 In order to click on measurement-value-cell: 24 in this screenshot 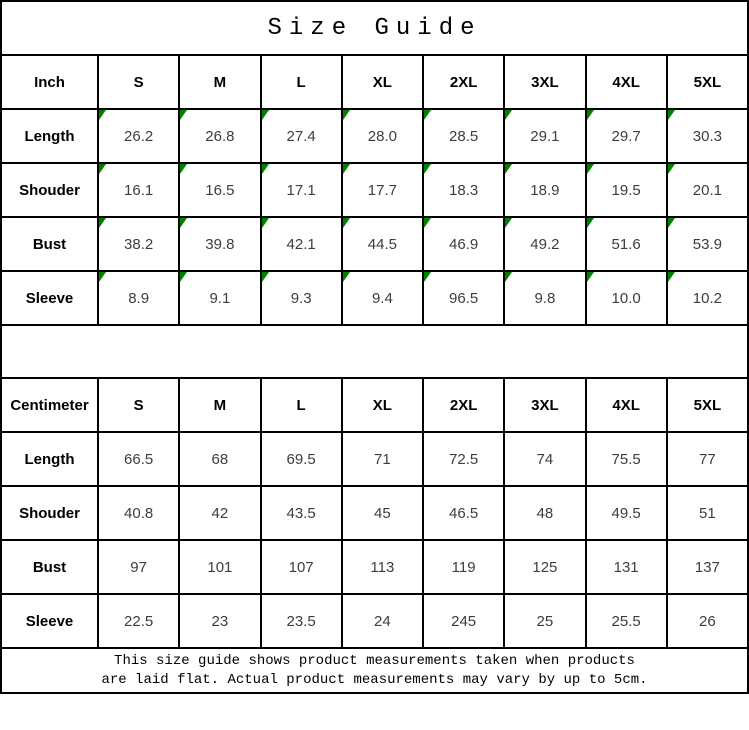, I will do `click(382, 621)`.